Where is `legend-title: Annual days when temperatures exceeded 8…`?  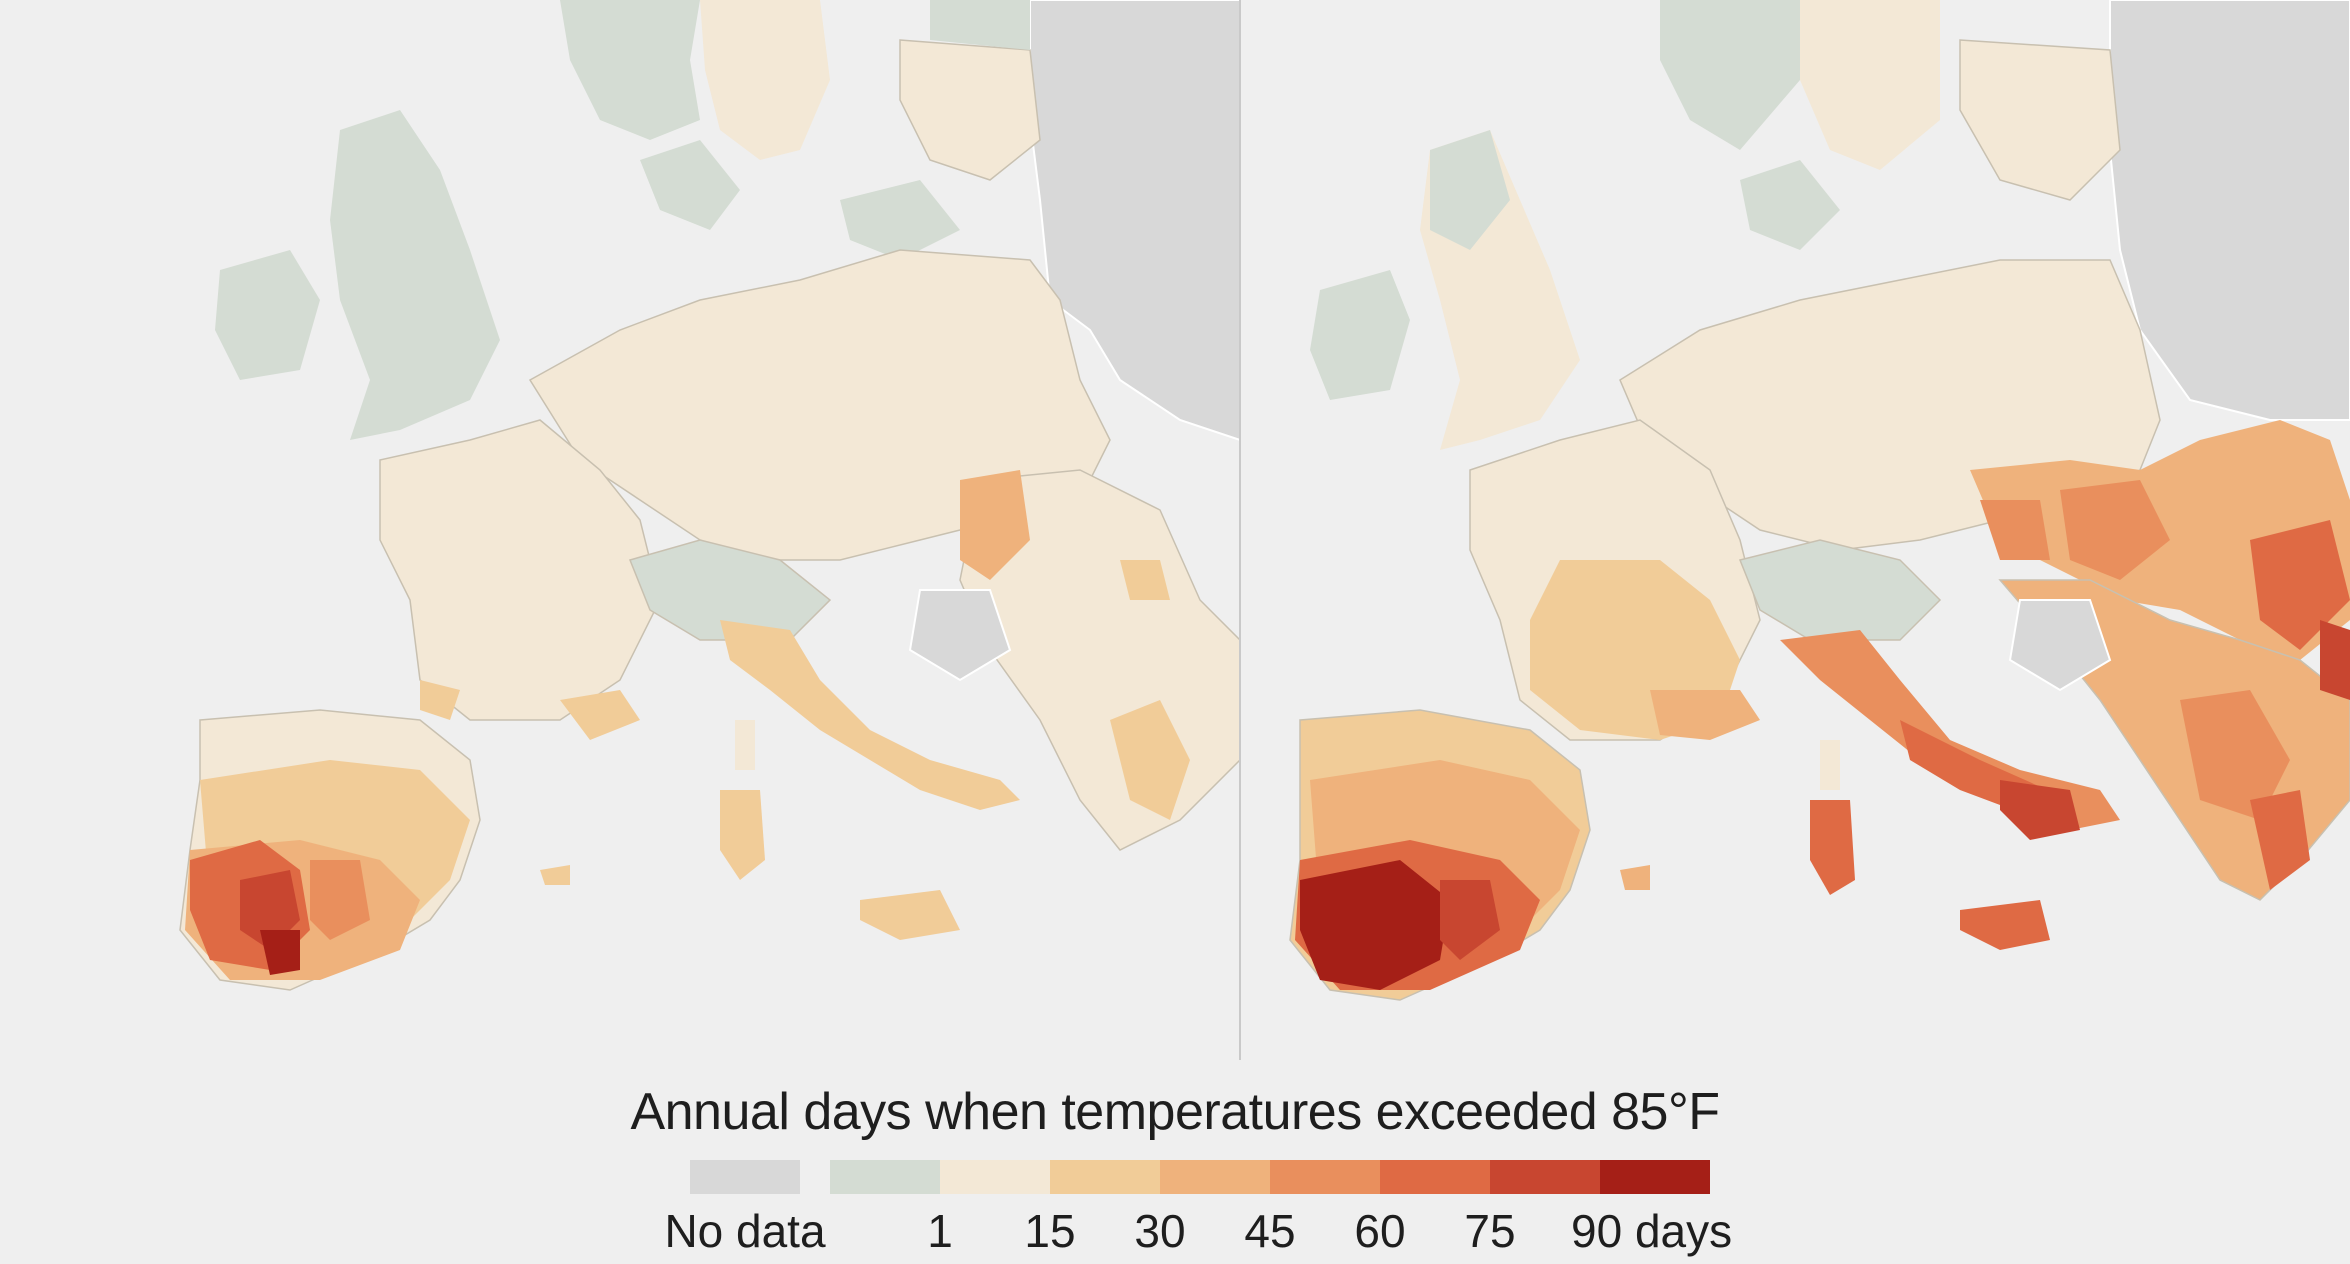 legend-title: Annual days when temperatures exceeded 8… is located at coordinates (1175, 1112).